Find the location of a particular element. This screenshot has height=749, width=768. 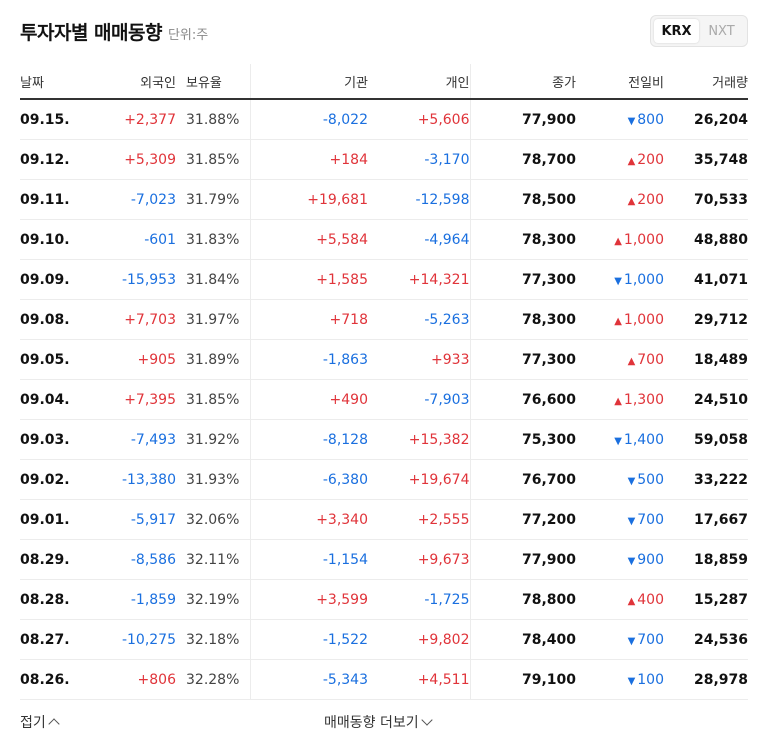

row-foreign: -5,917 is located at coordinates (129, 519).